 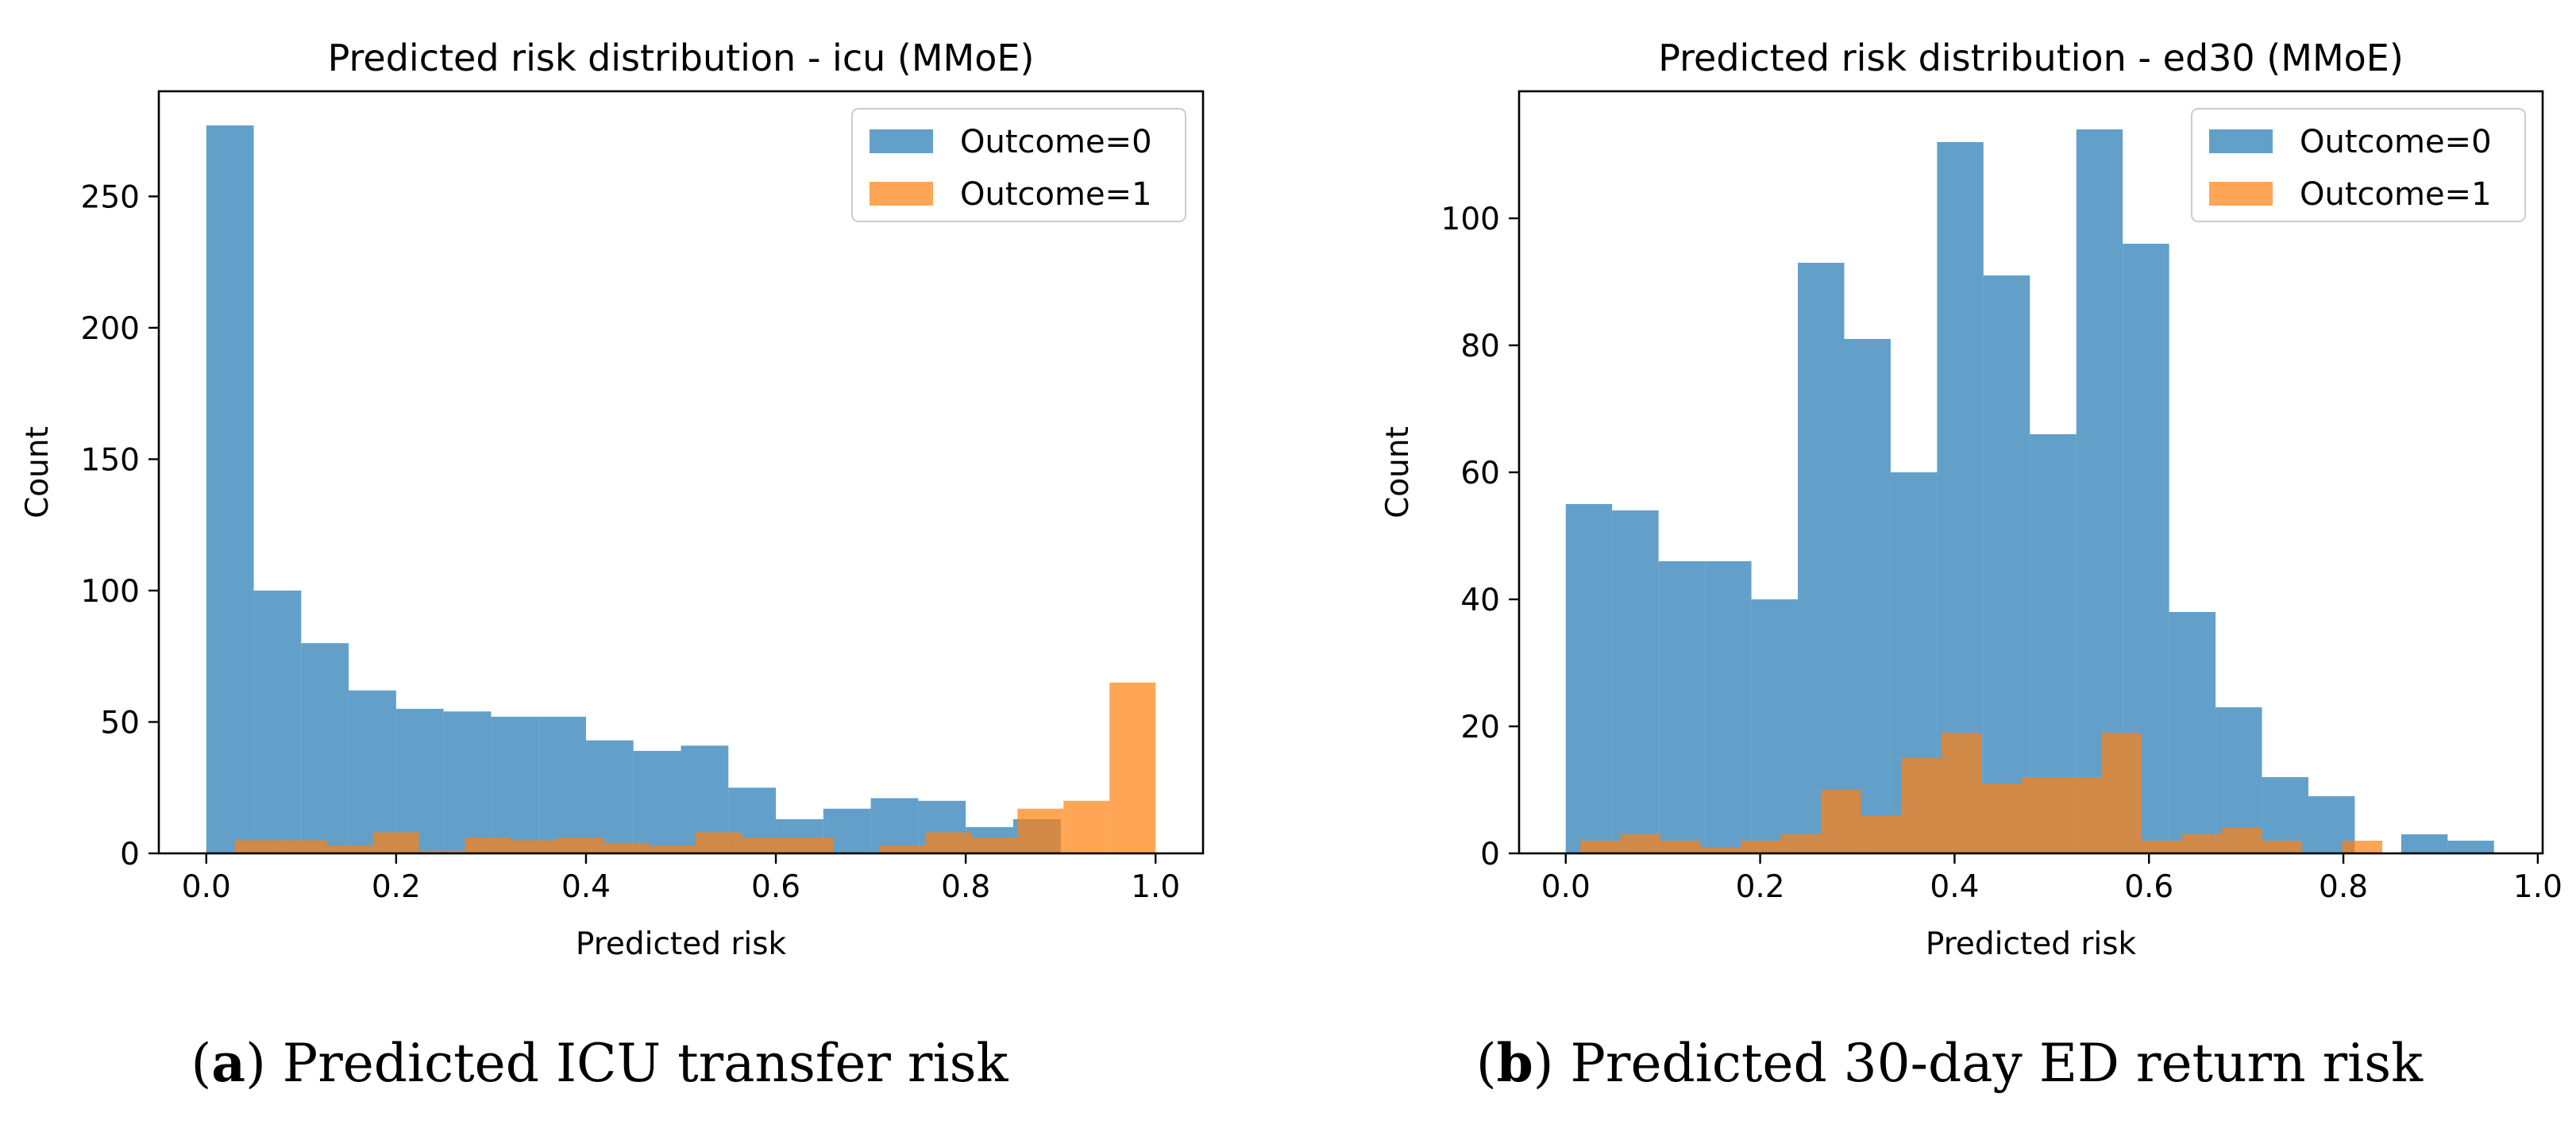 I want to click on caption-a-open: (, so click(x=201, y=1063).